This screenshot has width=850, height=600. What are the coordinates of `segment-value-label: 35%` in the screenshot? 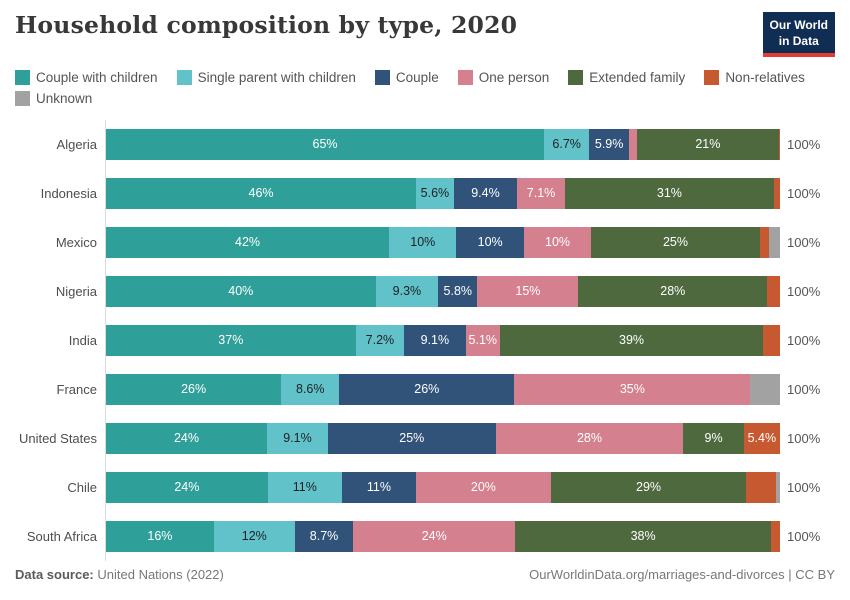 It's located at (632, 389).